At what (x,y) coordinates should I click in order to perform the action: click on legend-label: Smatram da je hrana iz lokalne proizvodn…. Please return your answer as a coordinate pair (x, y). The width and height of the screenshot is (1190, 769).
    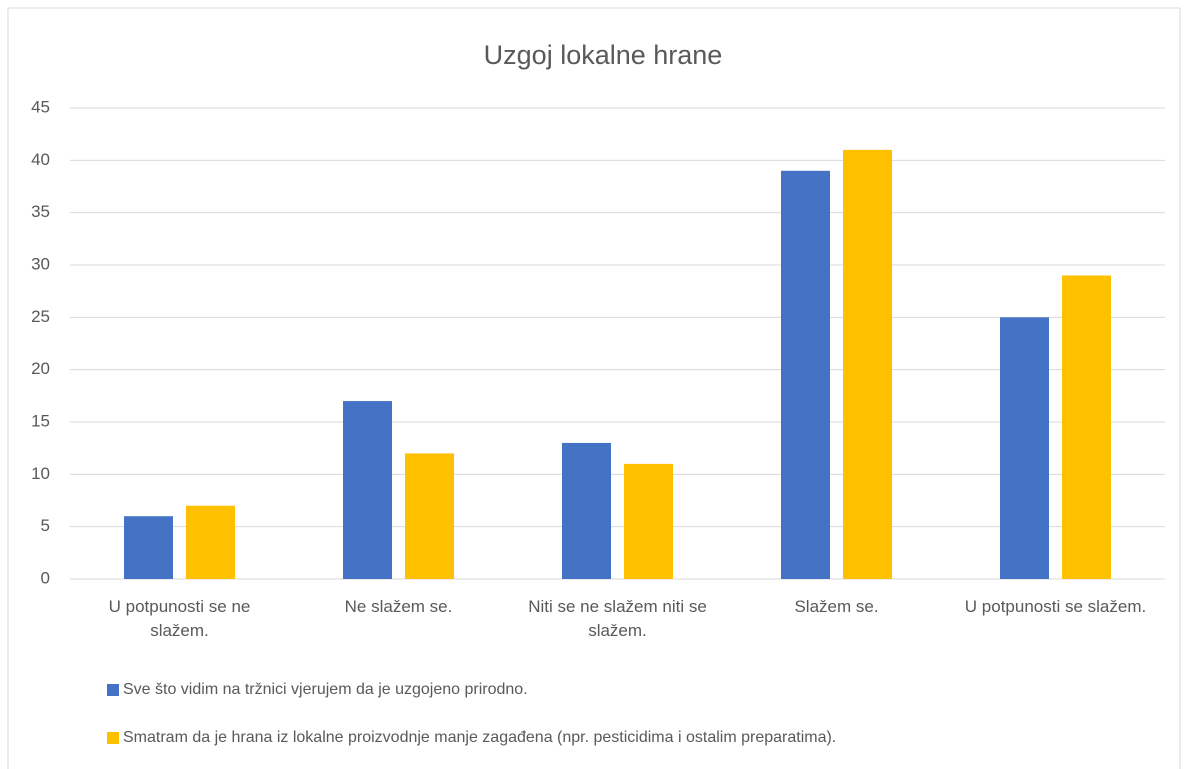
    Looking at the image, I should click on (479, 737).